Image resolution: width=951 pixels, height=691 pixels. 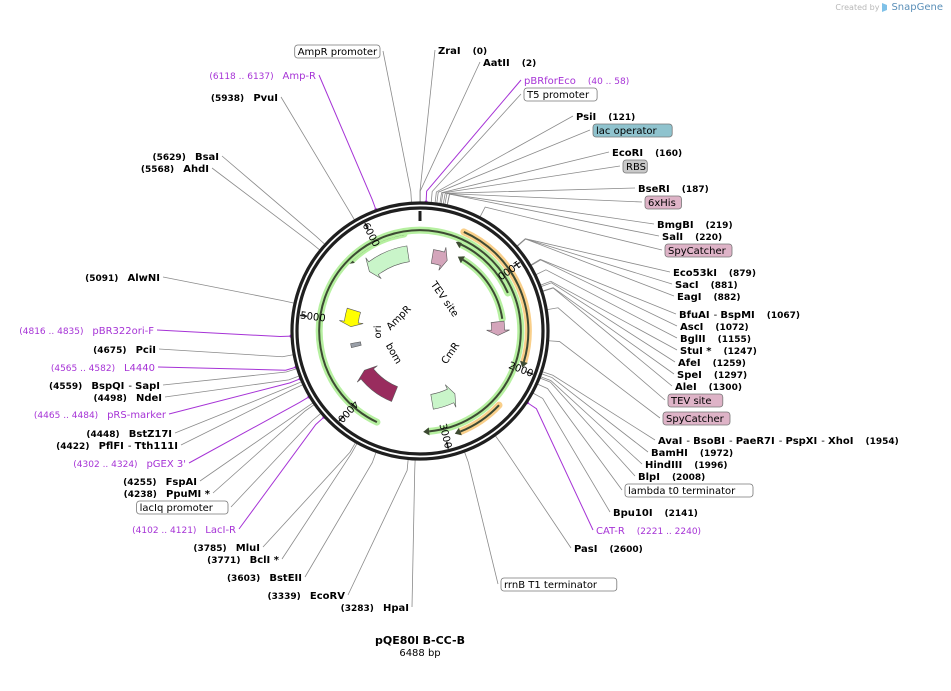 I want to click on feature-ori, so click(x=351, y=317).